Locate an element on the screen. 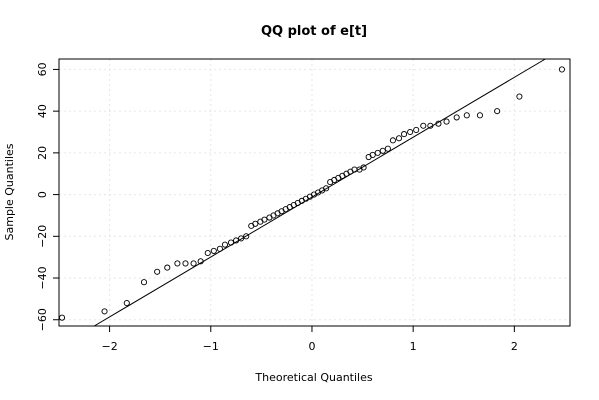  y-tick-label: 20 is located at coordinates (42, 153).